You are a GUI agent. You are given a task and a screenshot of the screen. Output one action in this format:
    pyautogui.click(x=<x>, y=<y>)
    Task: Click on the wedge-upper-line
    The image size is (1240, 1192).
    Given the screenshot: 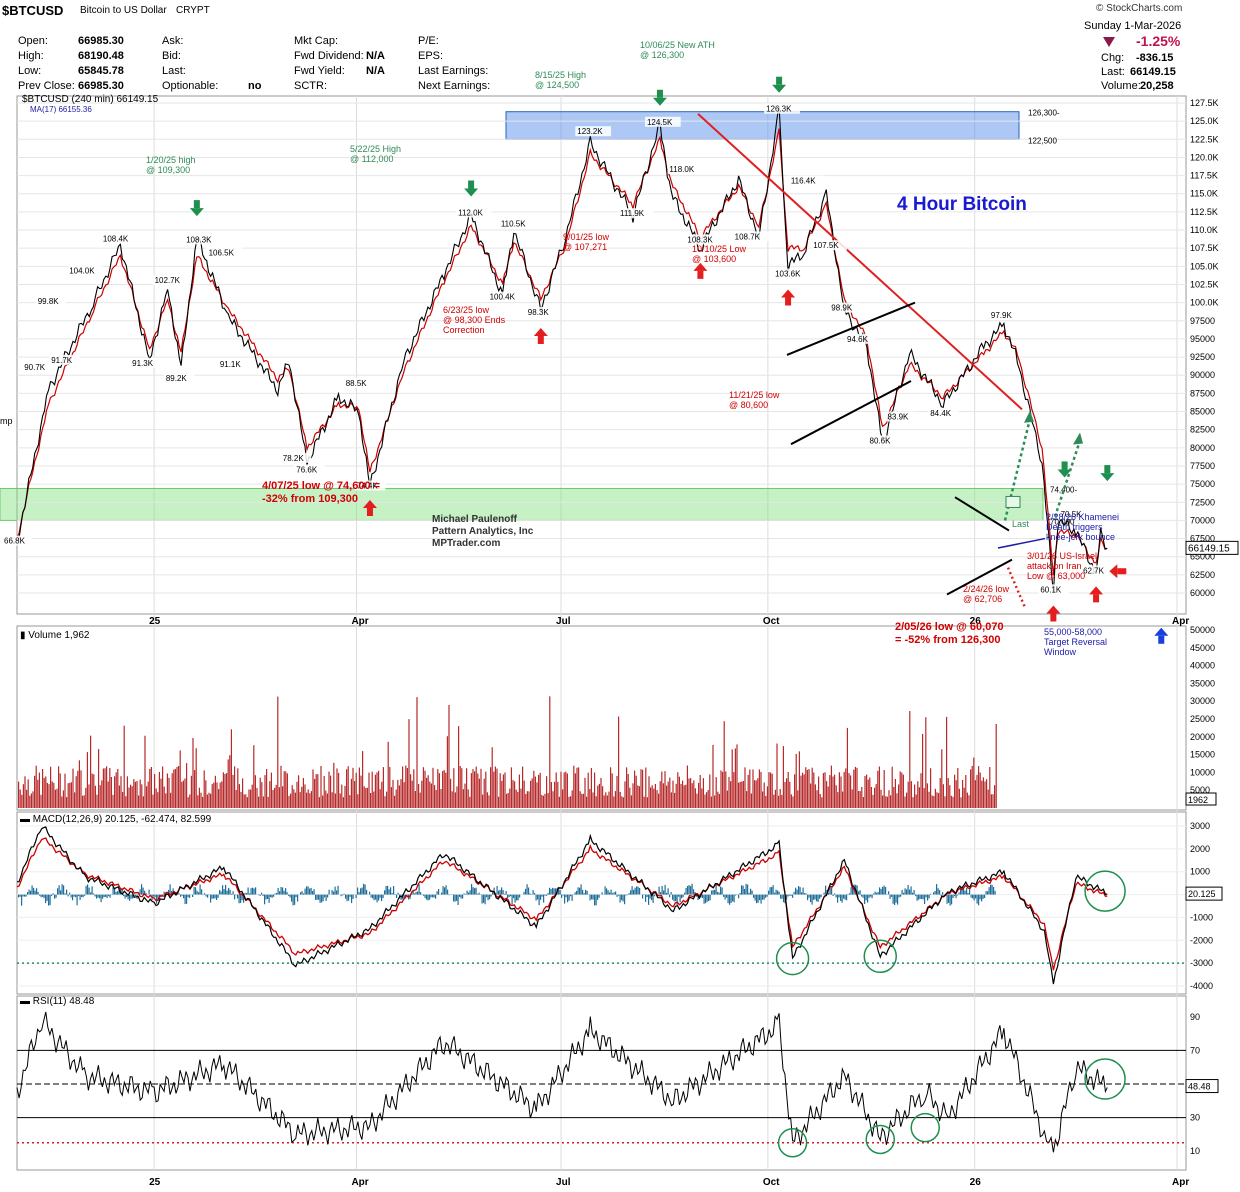 What is the action you would take?
    pyautogui.click(x=982, y=514)
    